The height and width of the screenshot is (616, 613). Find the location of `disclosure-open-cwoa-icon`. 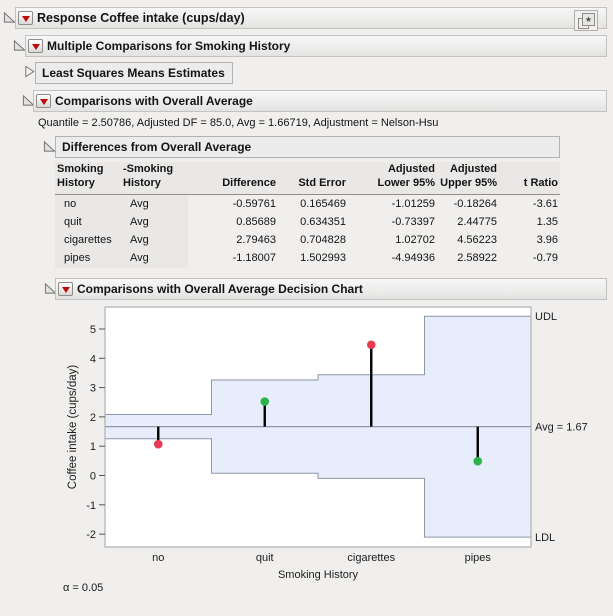

disclosure-open-cwoa-icon is located at coordinates (28, 100).